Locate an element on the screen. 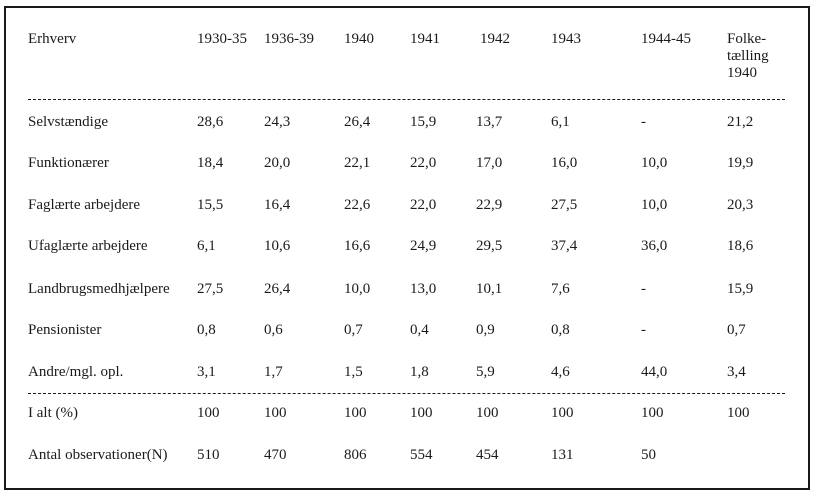 This screenshot has height=499, width=820. table-row-cell: 3,4 is located at coordinates (736, 372).